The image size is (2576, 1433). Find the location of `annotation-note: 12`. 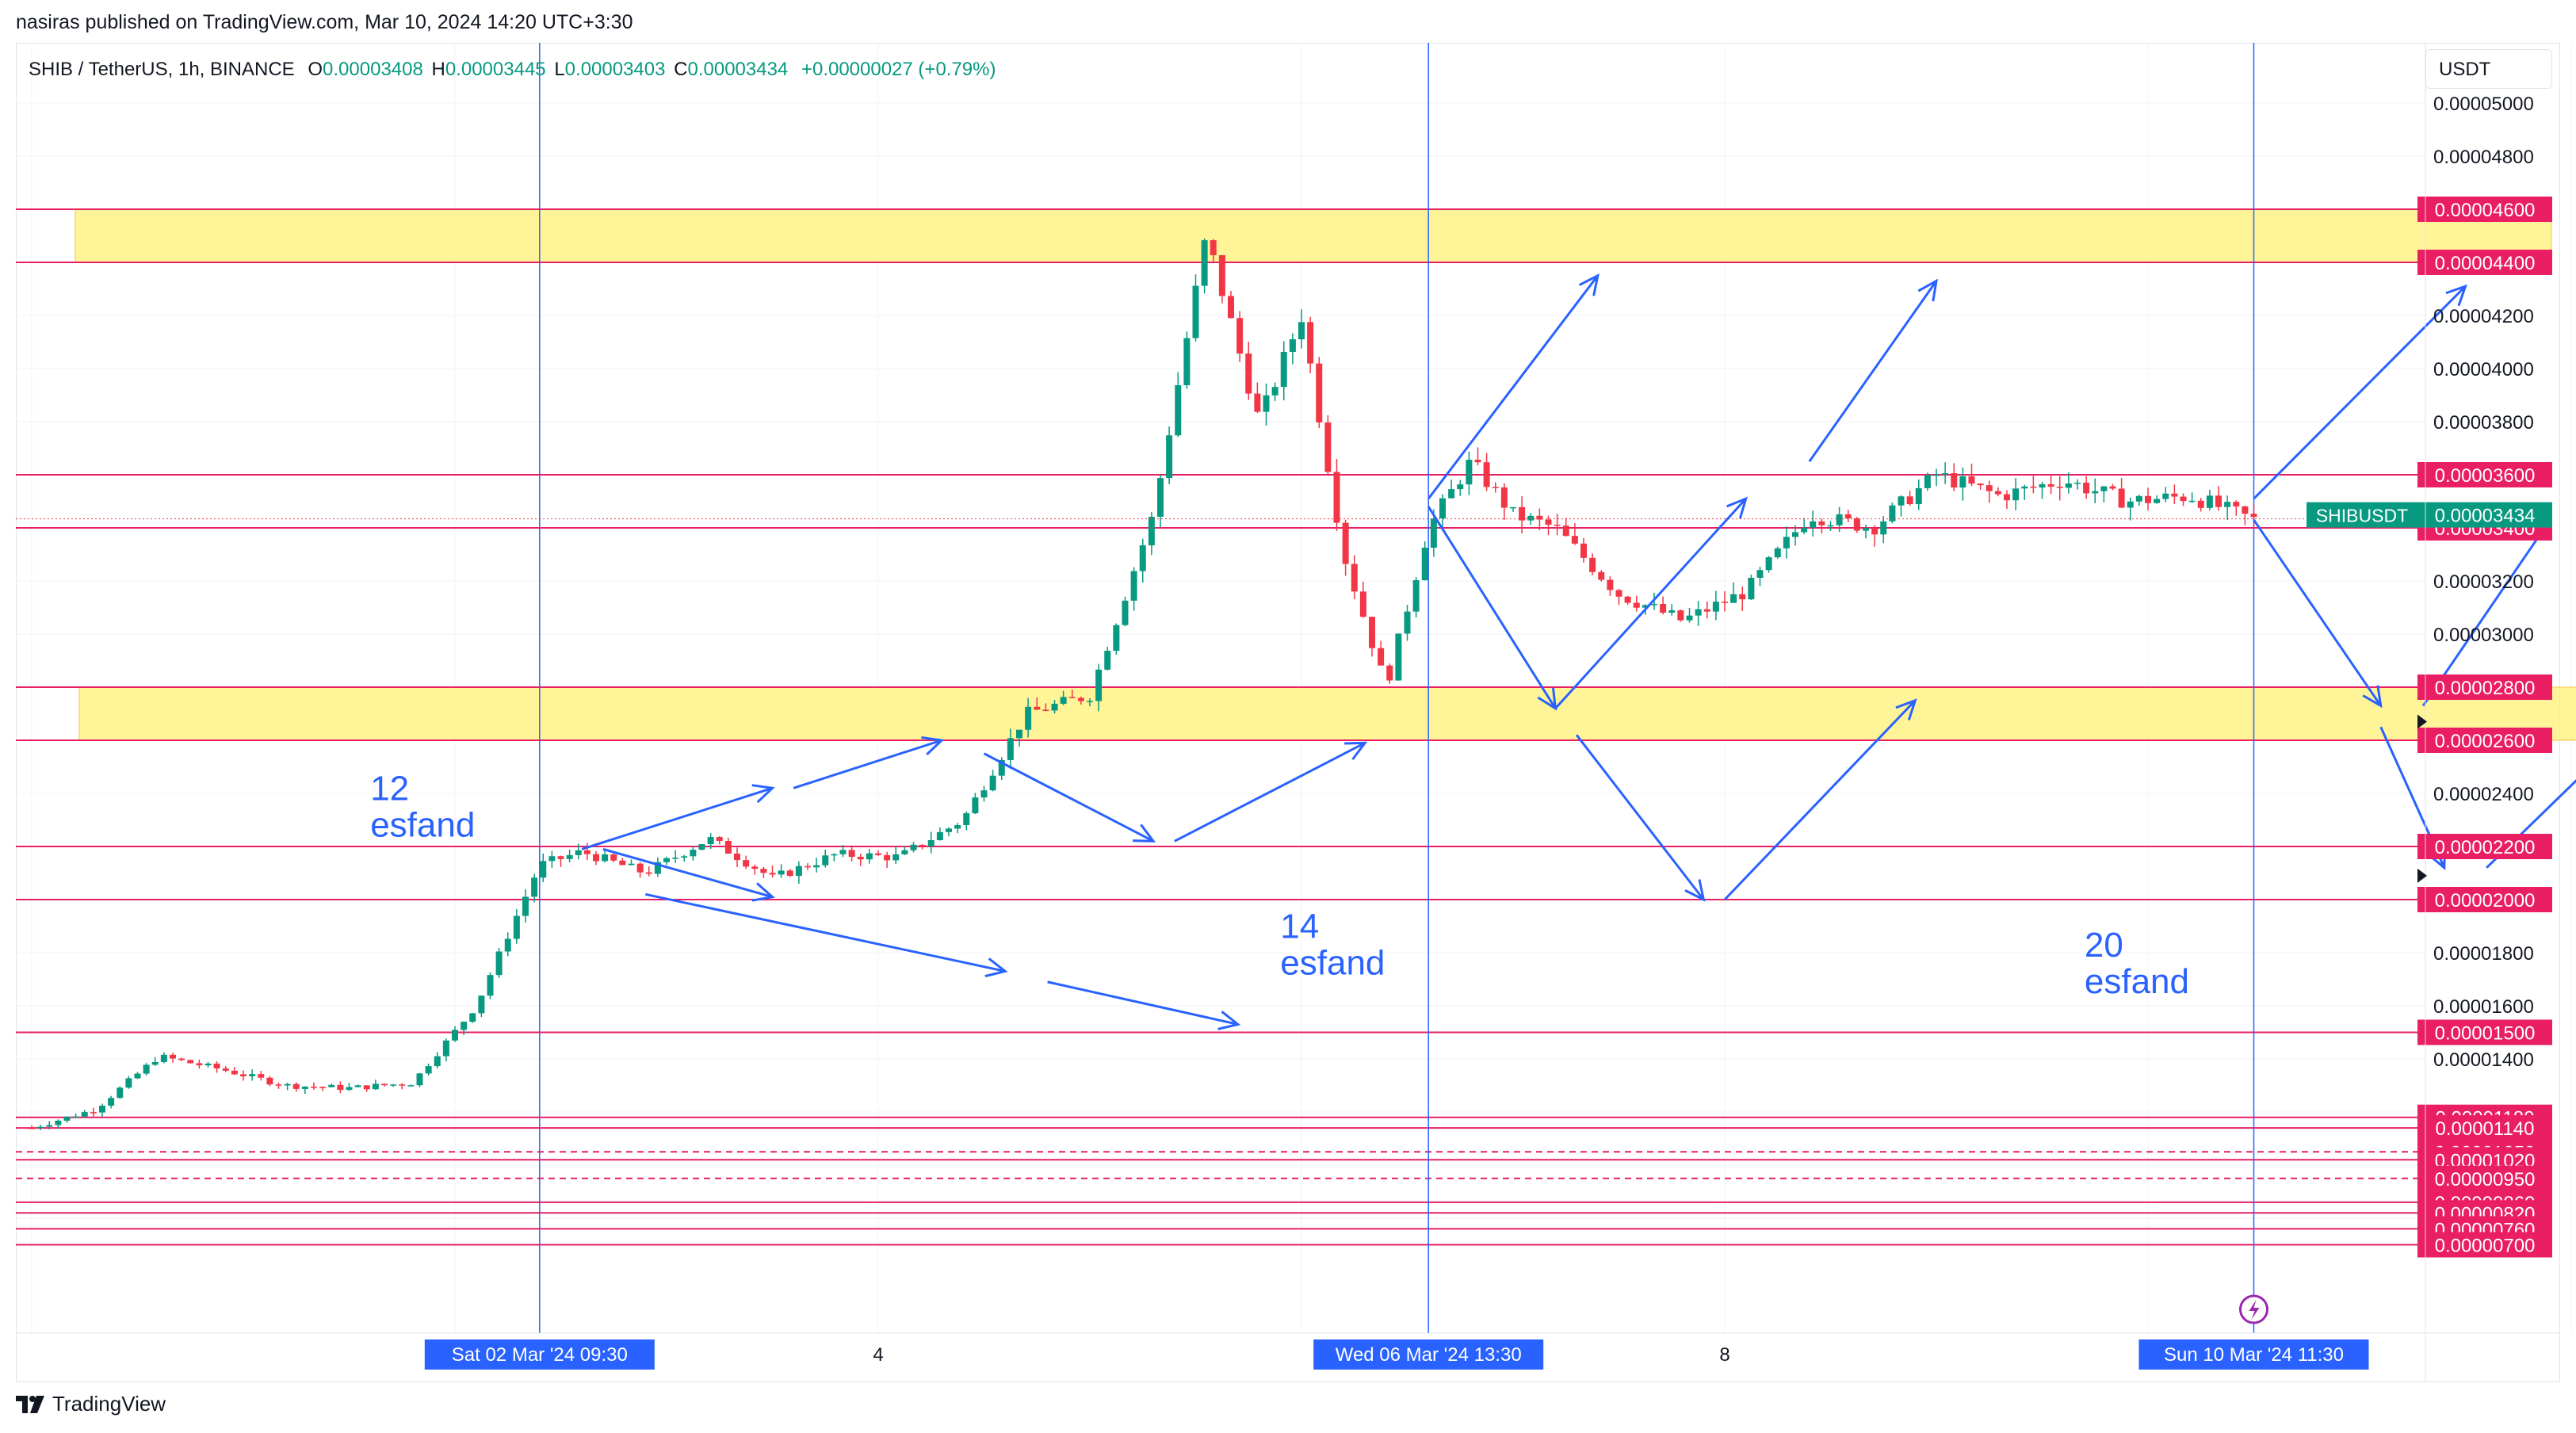

annotation-note: 12 is located at coordinates (389, 788).